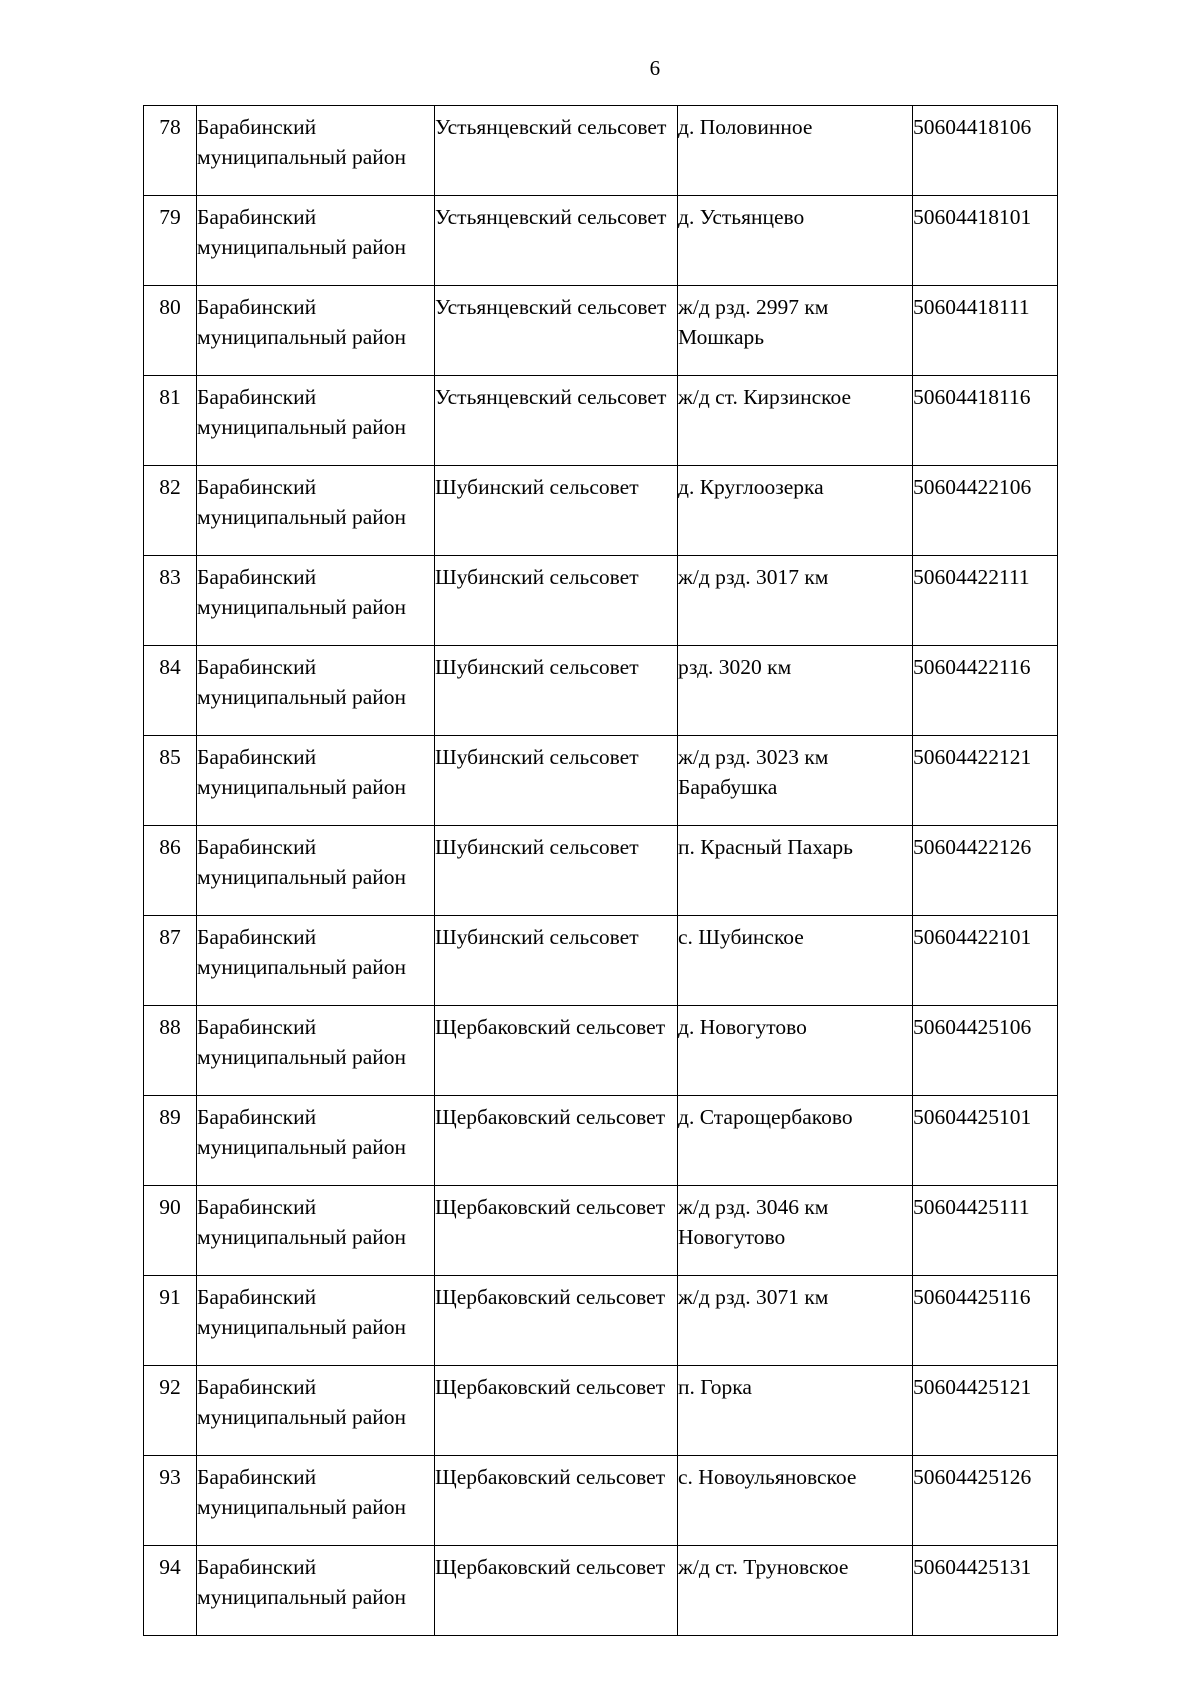 The width and height of the screenshot is (1200, 1697). Describe the element at coordinates (795, 1050) in the screenshot. I see `settlement-cell: д. Новогутово` at that location.